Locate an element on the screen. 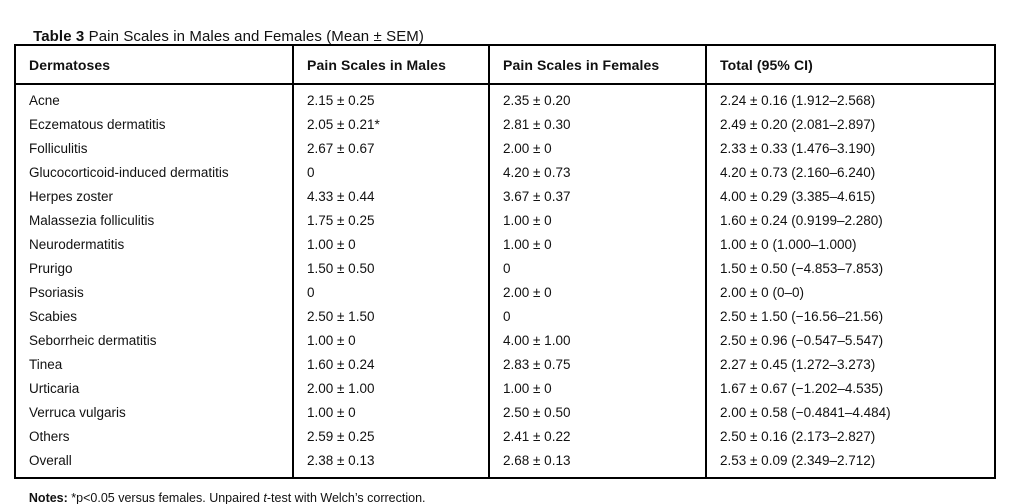 The height and width of the screenshot is (504, 1012). notes-italic-t: t is located at coordinates (265, 497).